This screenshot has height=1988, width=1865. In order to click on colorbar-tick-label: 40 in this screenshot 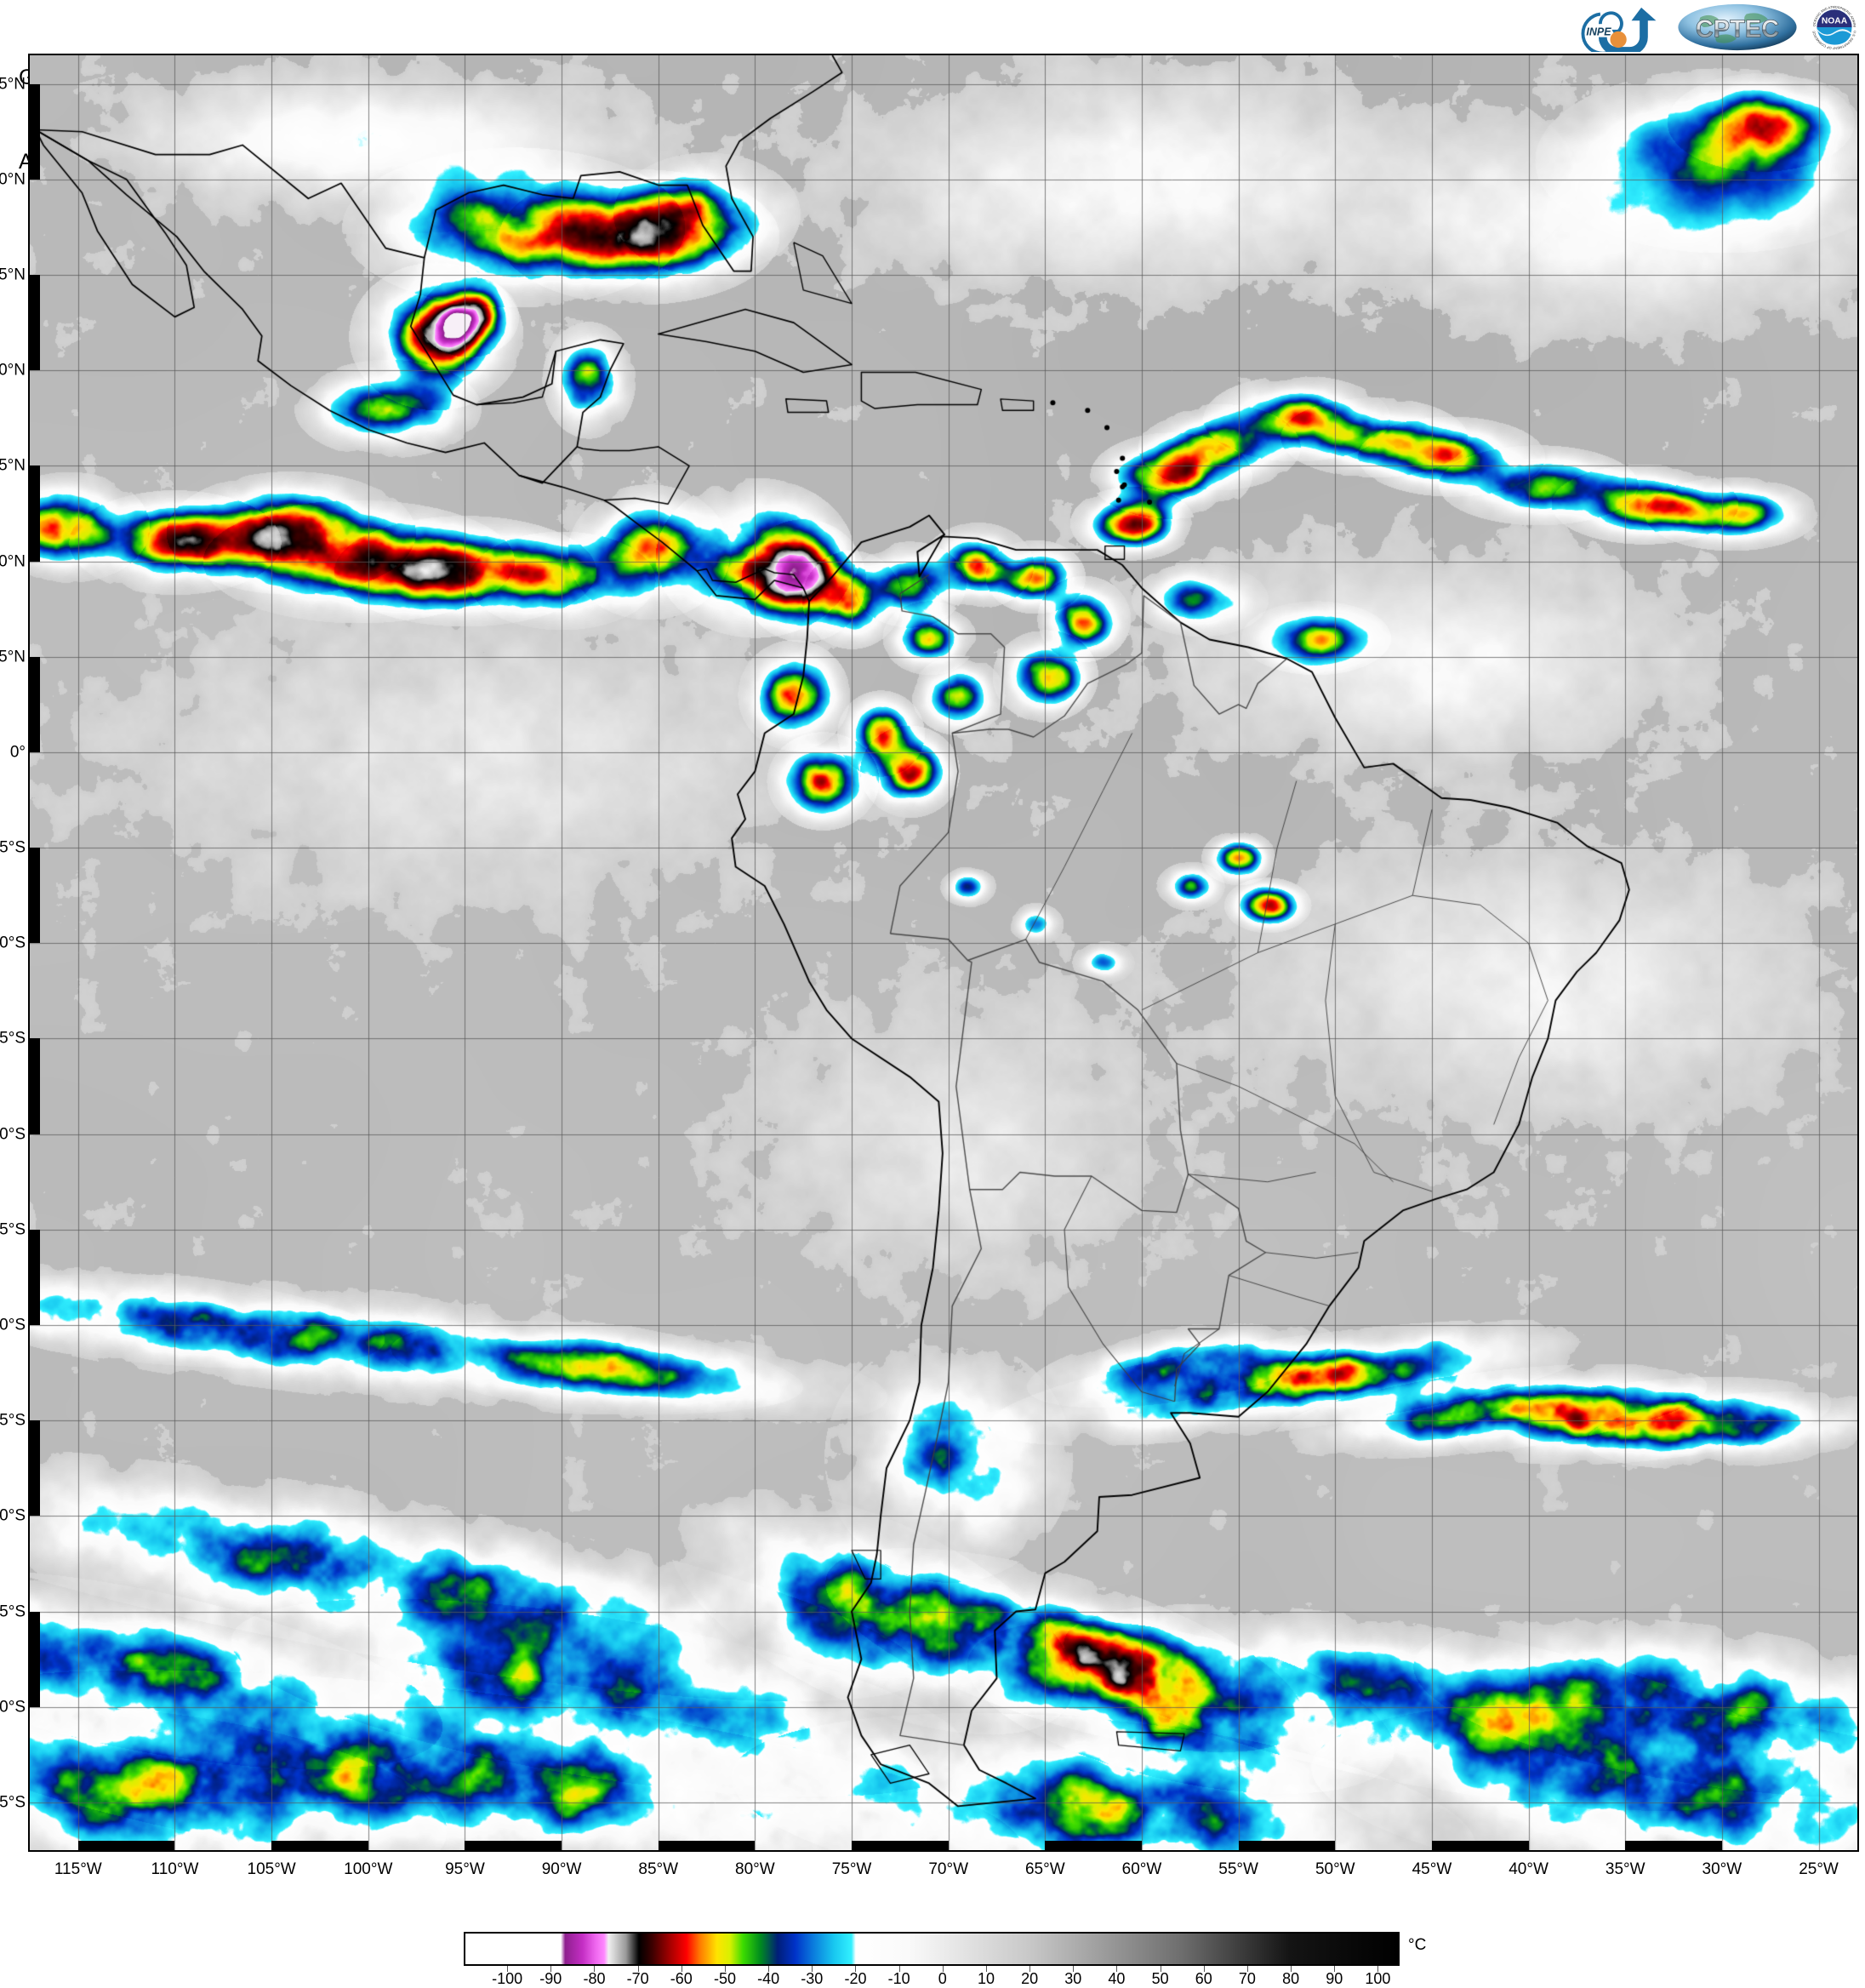, I will do `click(1117, 1978)`.